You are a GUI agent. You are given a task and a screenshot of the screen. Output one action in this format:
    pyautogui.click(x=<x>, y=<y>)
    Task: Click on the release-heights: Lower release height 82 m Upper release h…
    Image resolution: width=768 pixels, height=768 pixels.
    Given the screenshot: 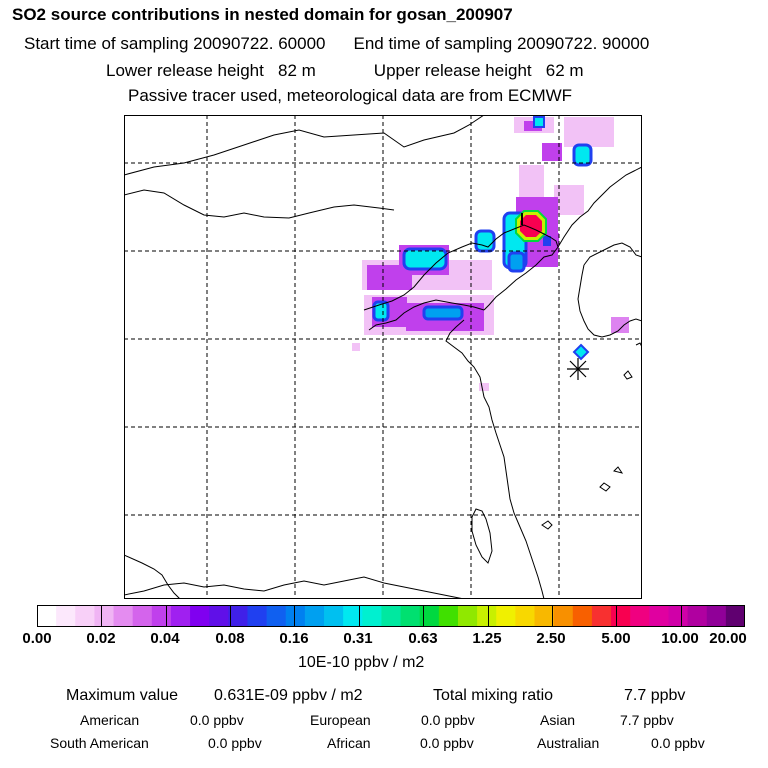 What is the action you would take?
    pyautogui.click(x=345, y=70)
    